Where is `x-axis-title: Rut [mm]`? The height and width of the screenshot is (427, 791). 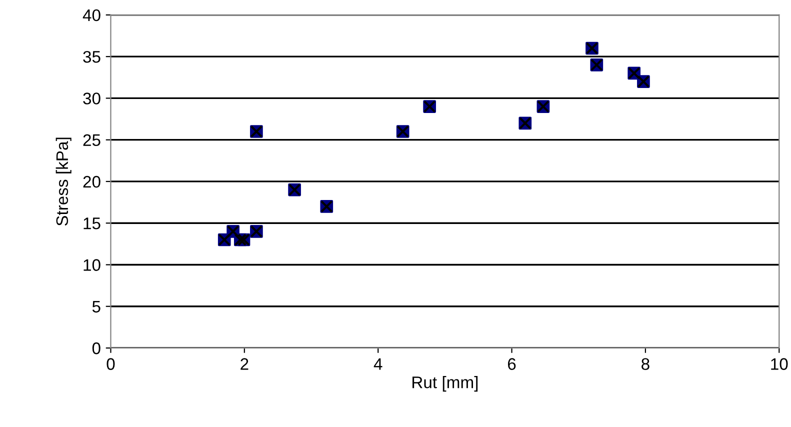 x-axis-title: Rut [mm] is located at coordinates (445, 384).